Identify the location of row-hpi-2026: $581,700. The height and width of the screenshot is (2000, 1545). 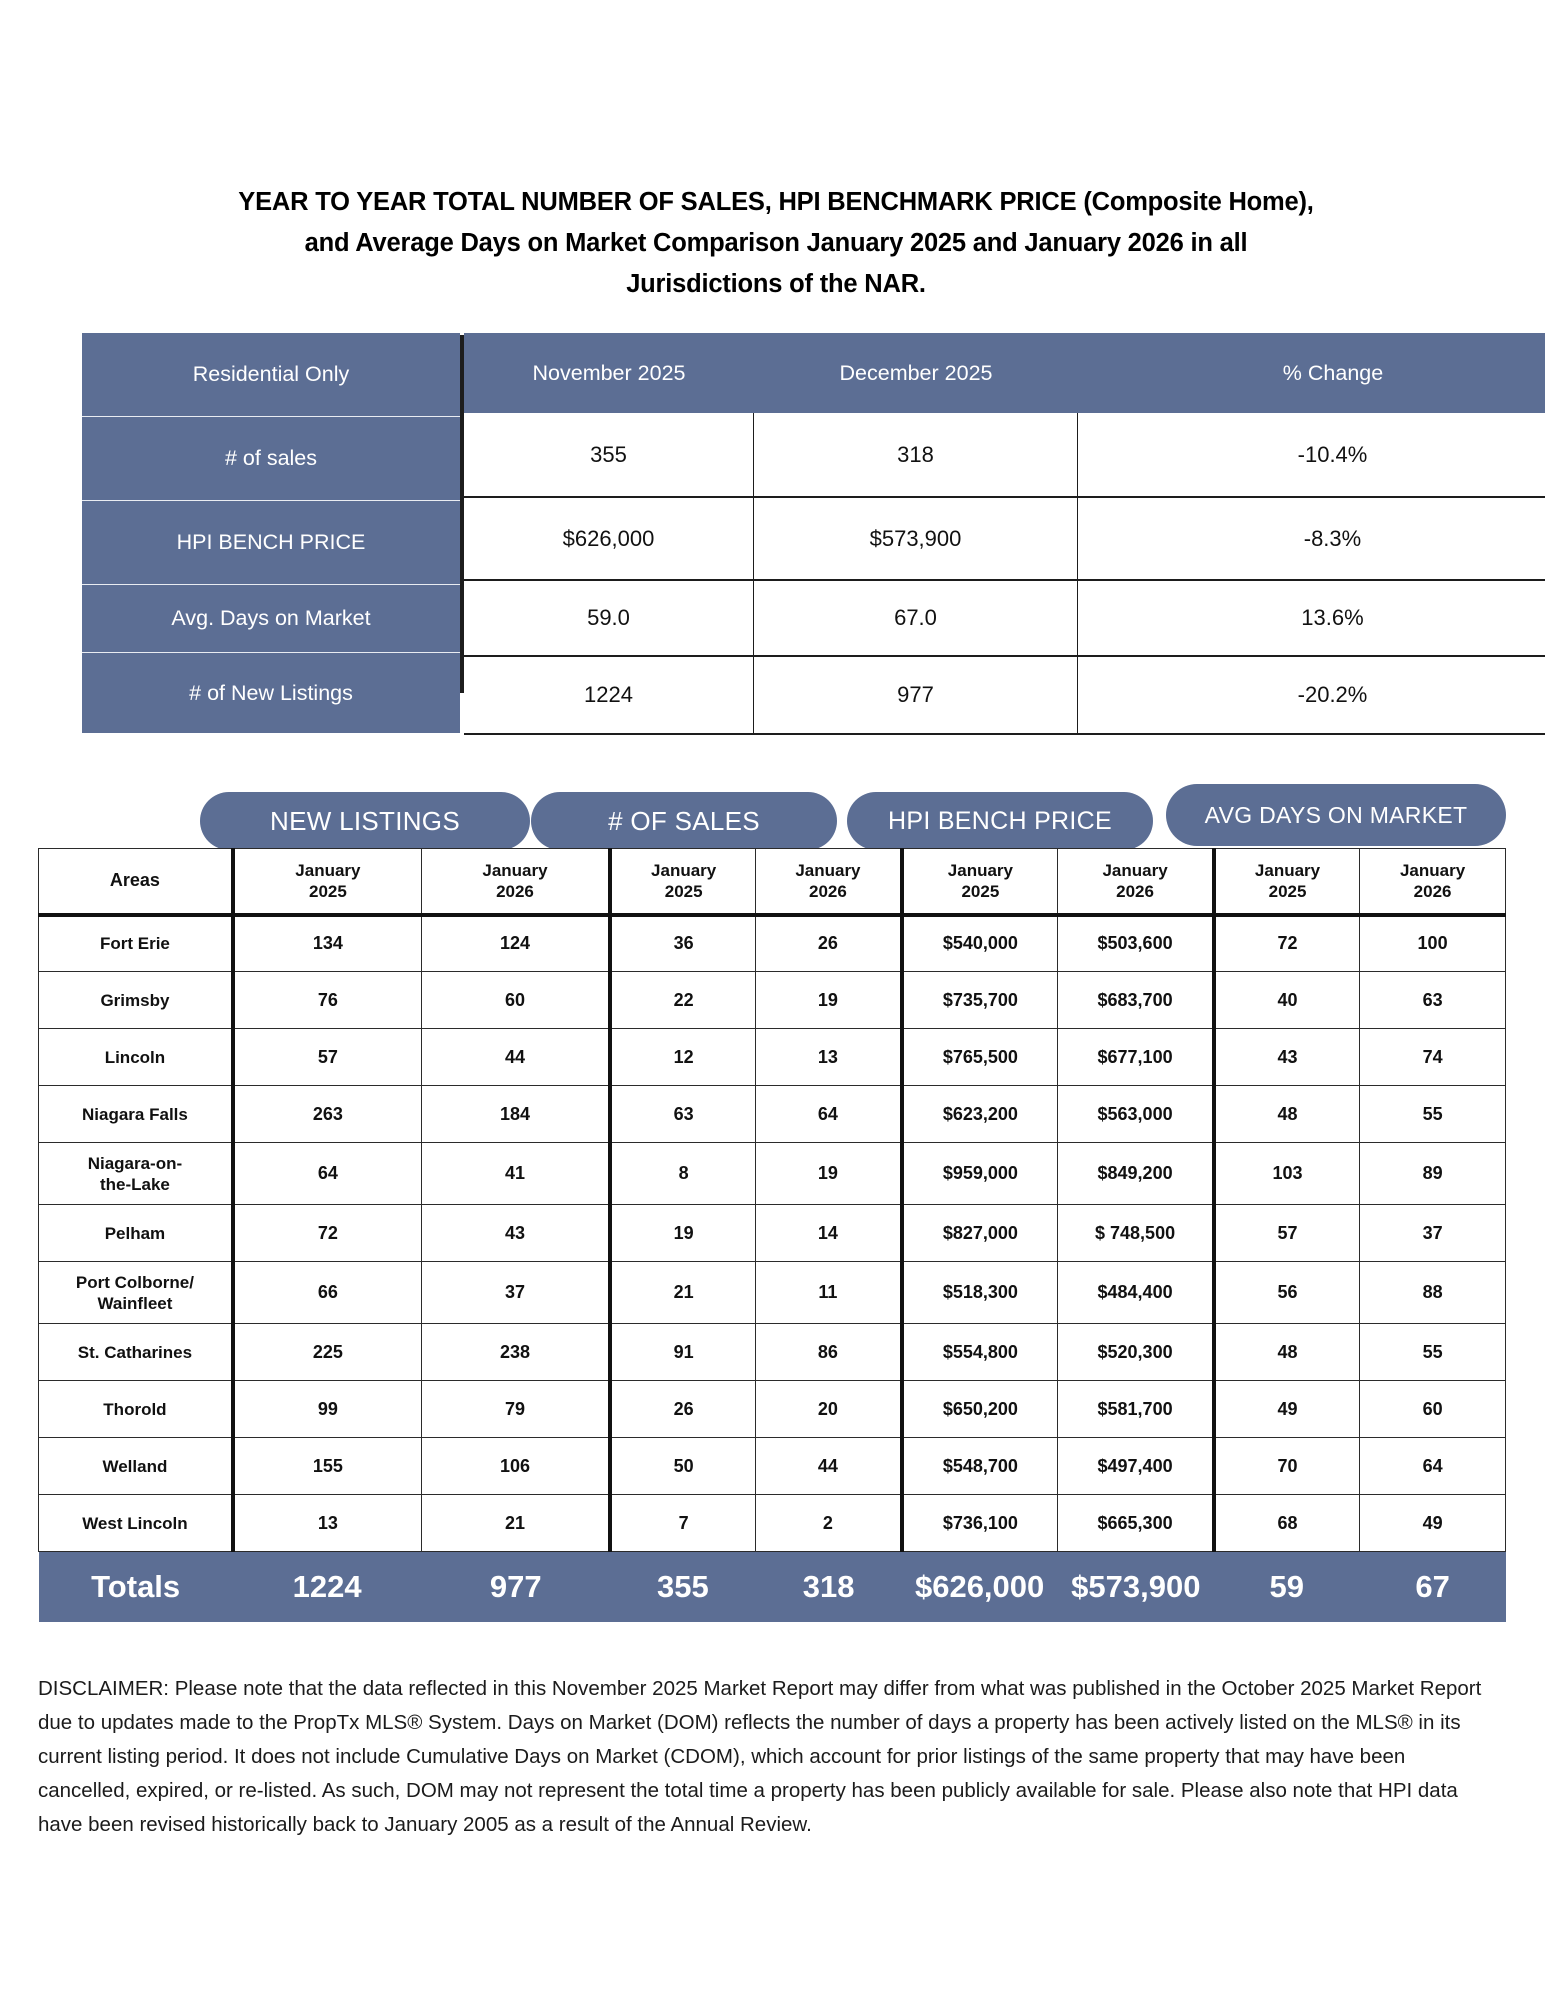
(1136, 1409).